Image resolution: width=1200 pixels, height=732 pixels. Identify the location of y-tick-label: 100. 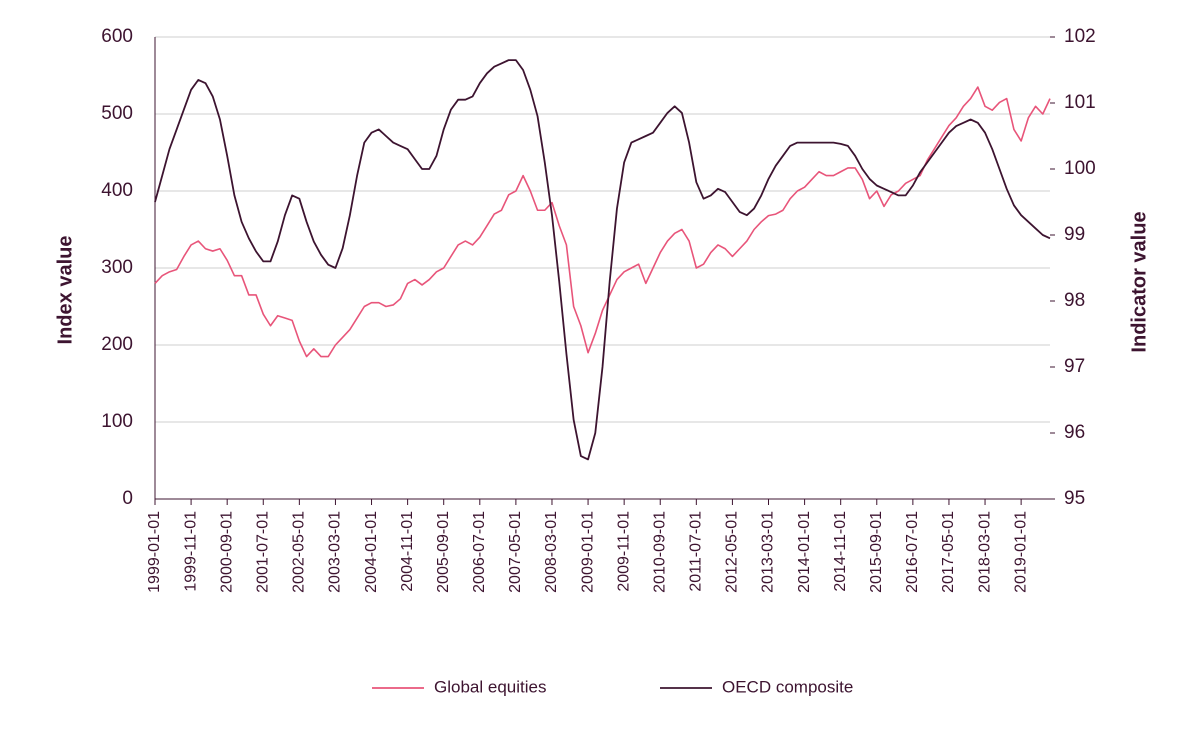
(117, 421).